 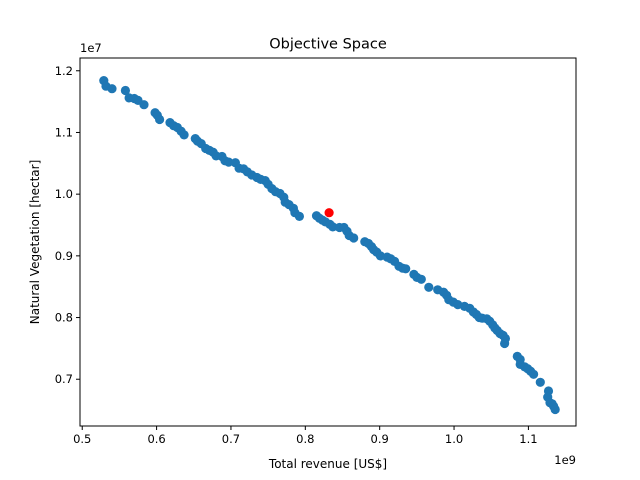 What do you see at coordinates (82, 439) in the screenshot?
I see `x-tick-label: 0.5` at bounding box center [82, 439].